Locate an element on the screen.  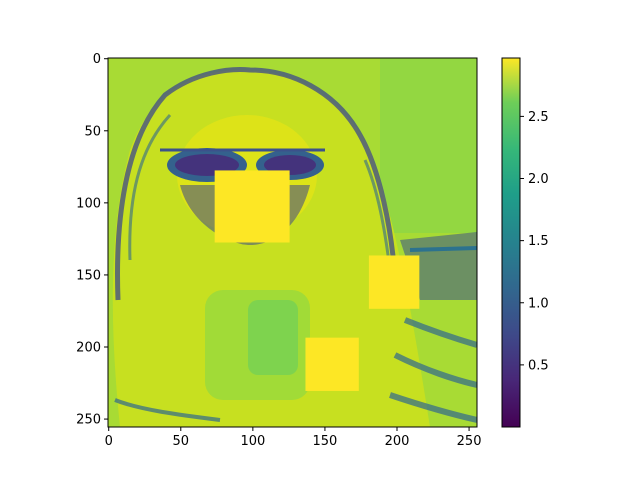
colorbar-axis: 0.5 1.0 1.5 2.0 2.5 is located at coordinates (534, 241).